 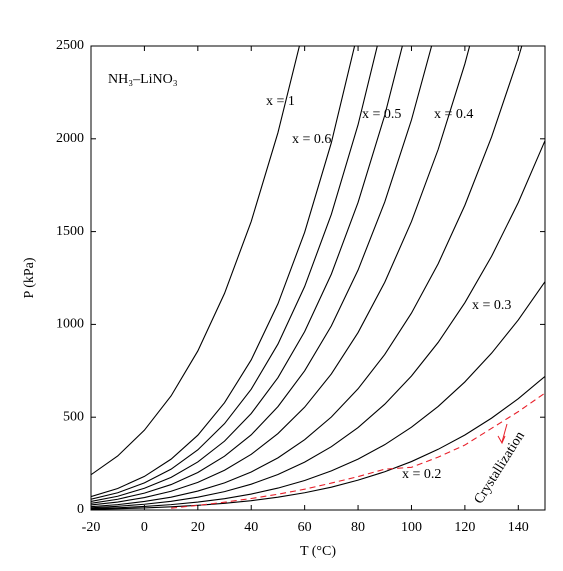 What do you see at coordinates (464, 527) in the screenshot?
I see `x-tick-label: 120` at bounding box center [464, 527].